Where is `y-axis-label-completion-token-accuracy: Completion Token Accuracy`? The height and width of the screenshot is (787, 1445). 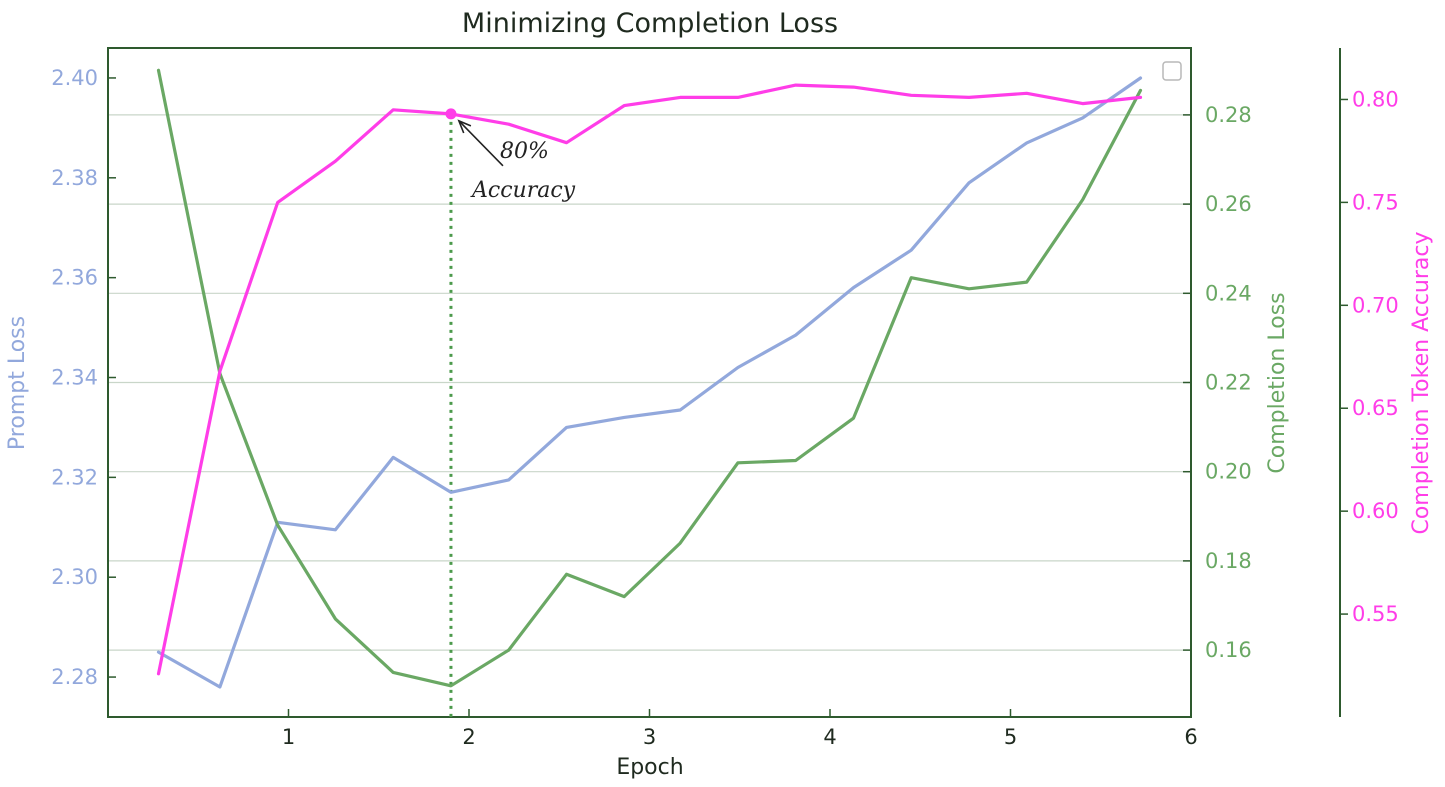
y-axis-label-completion-token-accuracy: Completion Token Accuracy is located at coordinates (1421, 382).